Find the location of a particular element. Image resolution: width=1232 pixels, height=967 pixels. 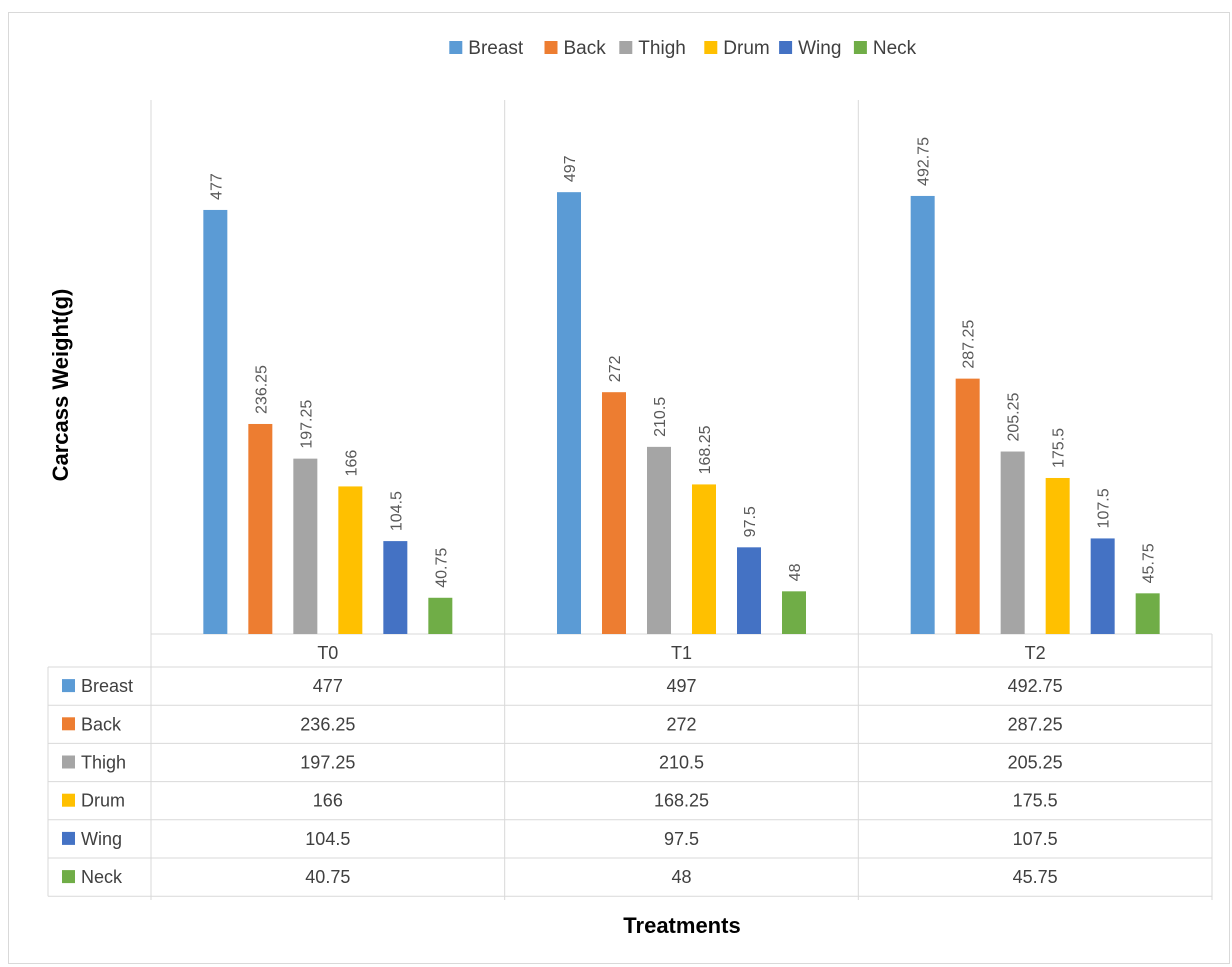

bar-drum-t2 is located at coordinates (1057, 555).